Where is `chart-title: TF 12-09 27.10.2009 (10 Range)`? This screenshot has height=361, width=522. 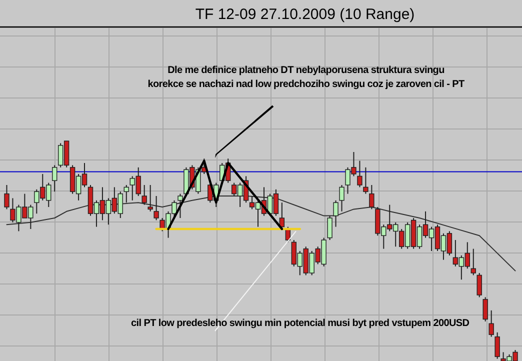
chart-title: TF 12-09 27.10.2009 (10 Range) is located at coordinates (305, 14).